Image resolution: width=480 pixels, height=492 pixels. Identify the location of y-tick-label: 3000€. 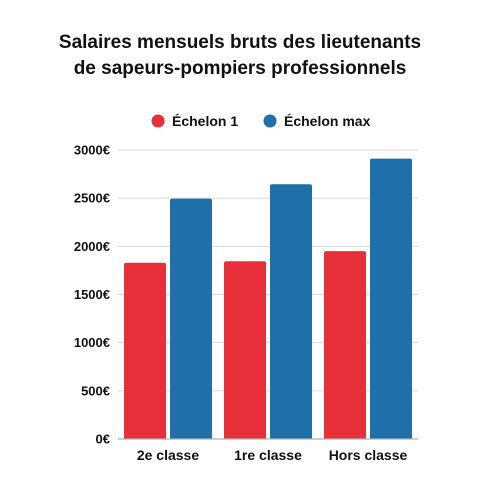
(92, 150).